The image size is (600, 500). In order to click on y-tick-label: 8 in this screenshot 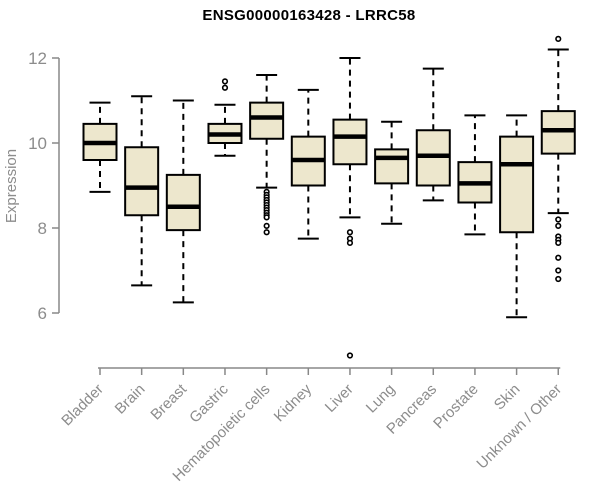, I will do `click(42, 228)`.